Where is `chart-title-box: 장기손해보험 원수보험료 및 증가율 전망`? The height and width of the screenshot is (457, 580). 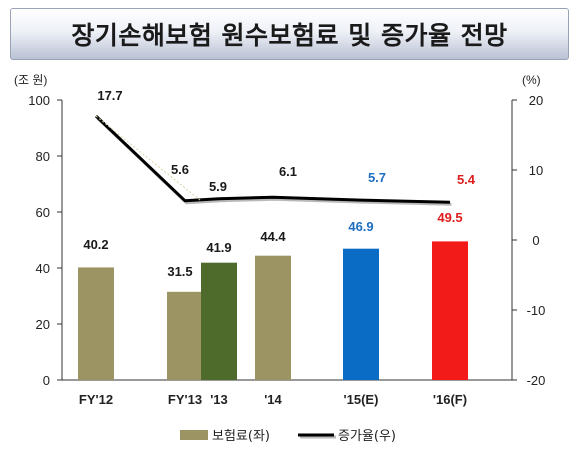
chart-title-box: 장기손해보험 원수보험료 및 증가율 전망 is located at coordinates (289, 34).